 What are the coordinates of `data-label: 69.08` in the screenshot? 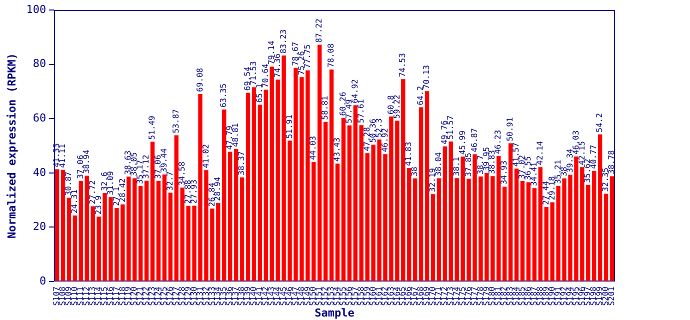 It's located at (199, 80).